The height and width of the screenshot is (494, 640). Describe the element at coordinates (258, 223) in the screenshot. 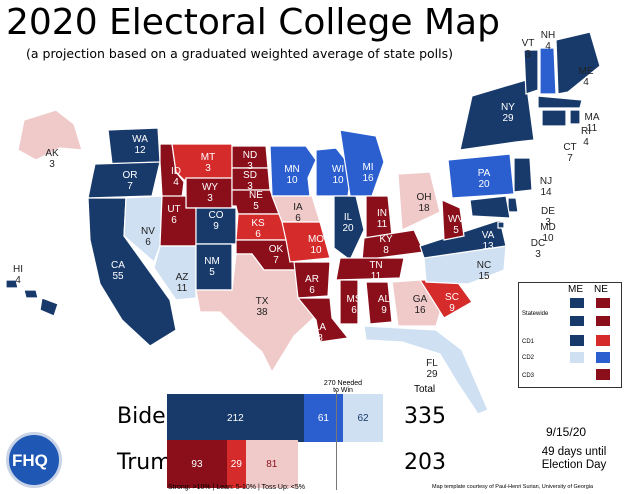

I see `state-label-ks: KS` at that location.